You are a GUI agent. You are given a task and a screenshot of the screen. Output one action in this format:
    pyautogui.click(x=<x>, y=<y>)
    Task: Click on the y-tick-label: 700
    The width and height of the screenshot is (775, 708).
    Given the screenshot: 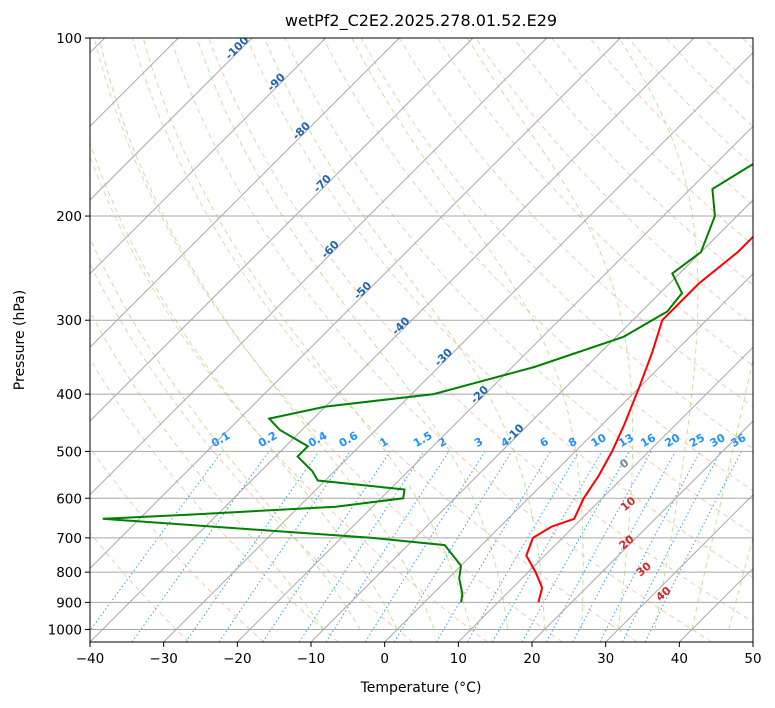 What is the action you would take?
    pyautogui.click(x=69, y=539)
    